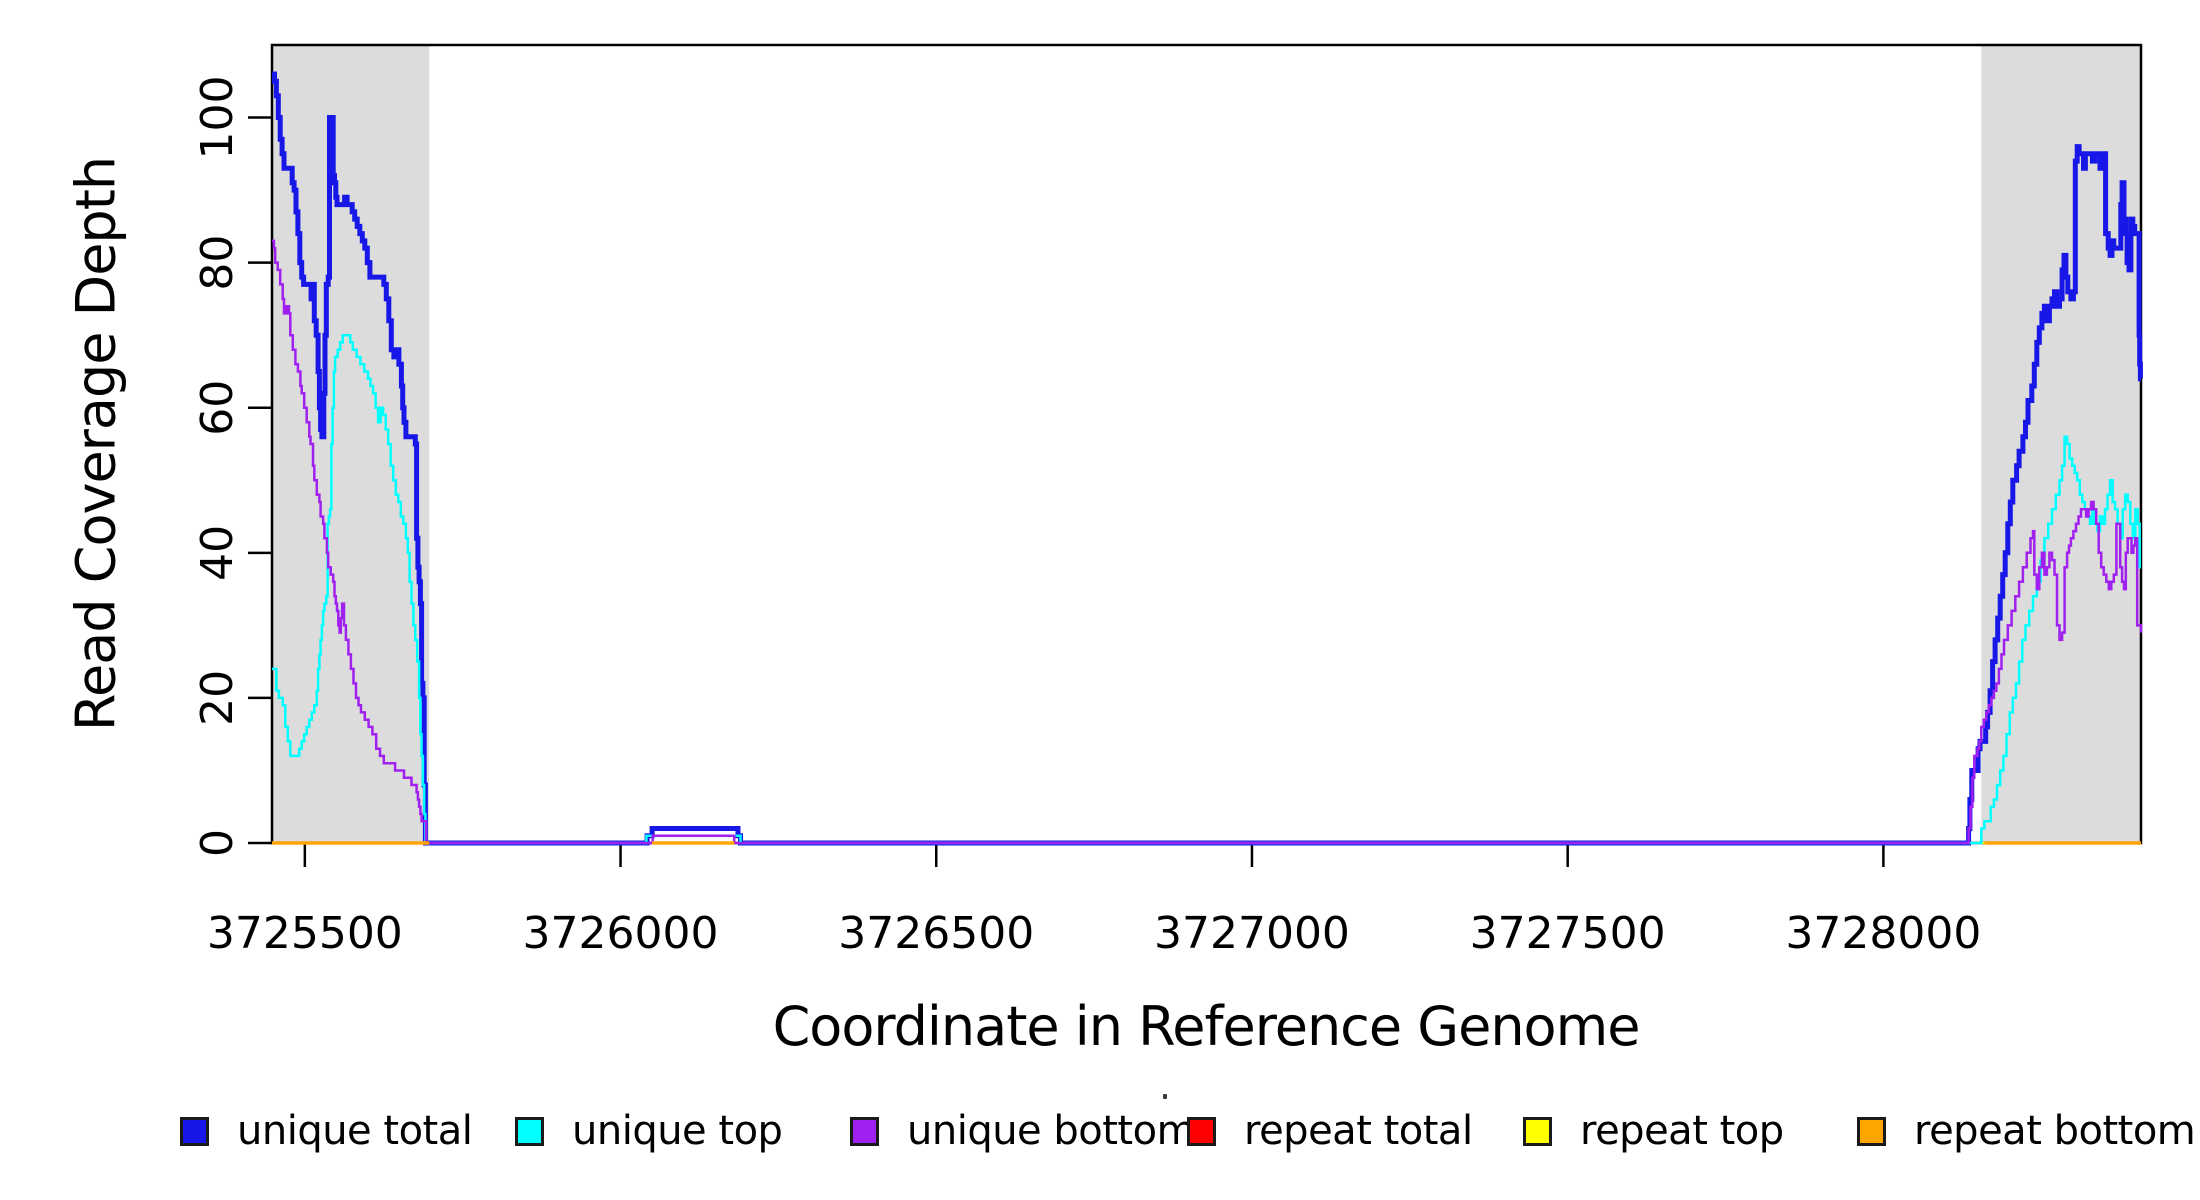 The height and width of the screenshot is (1200, 2200). What do you see at coordinates (217, 698) in the screenshot?
I see `y-tick-label: 20` at bounding box center [217, 698].